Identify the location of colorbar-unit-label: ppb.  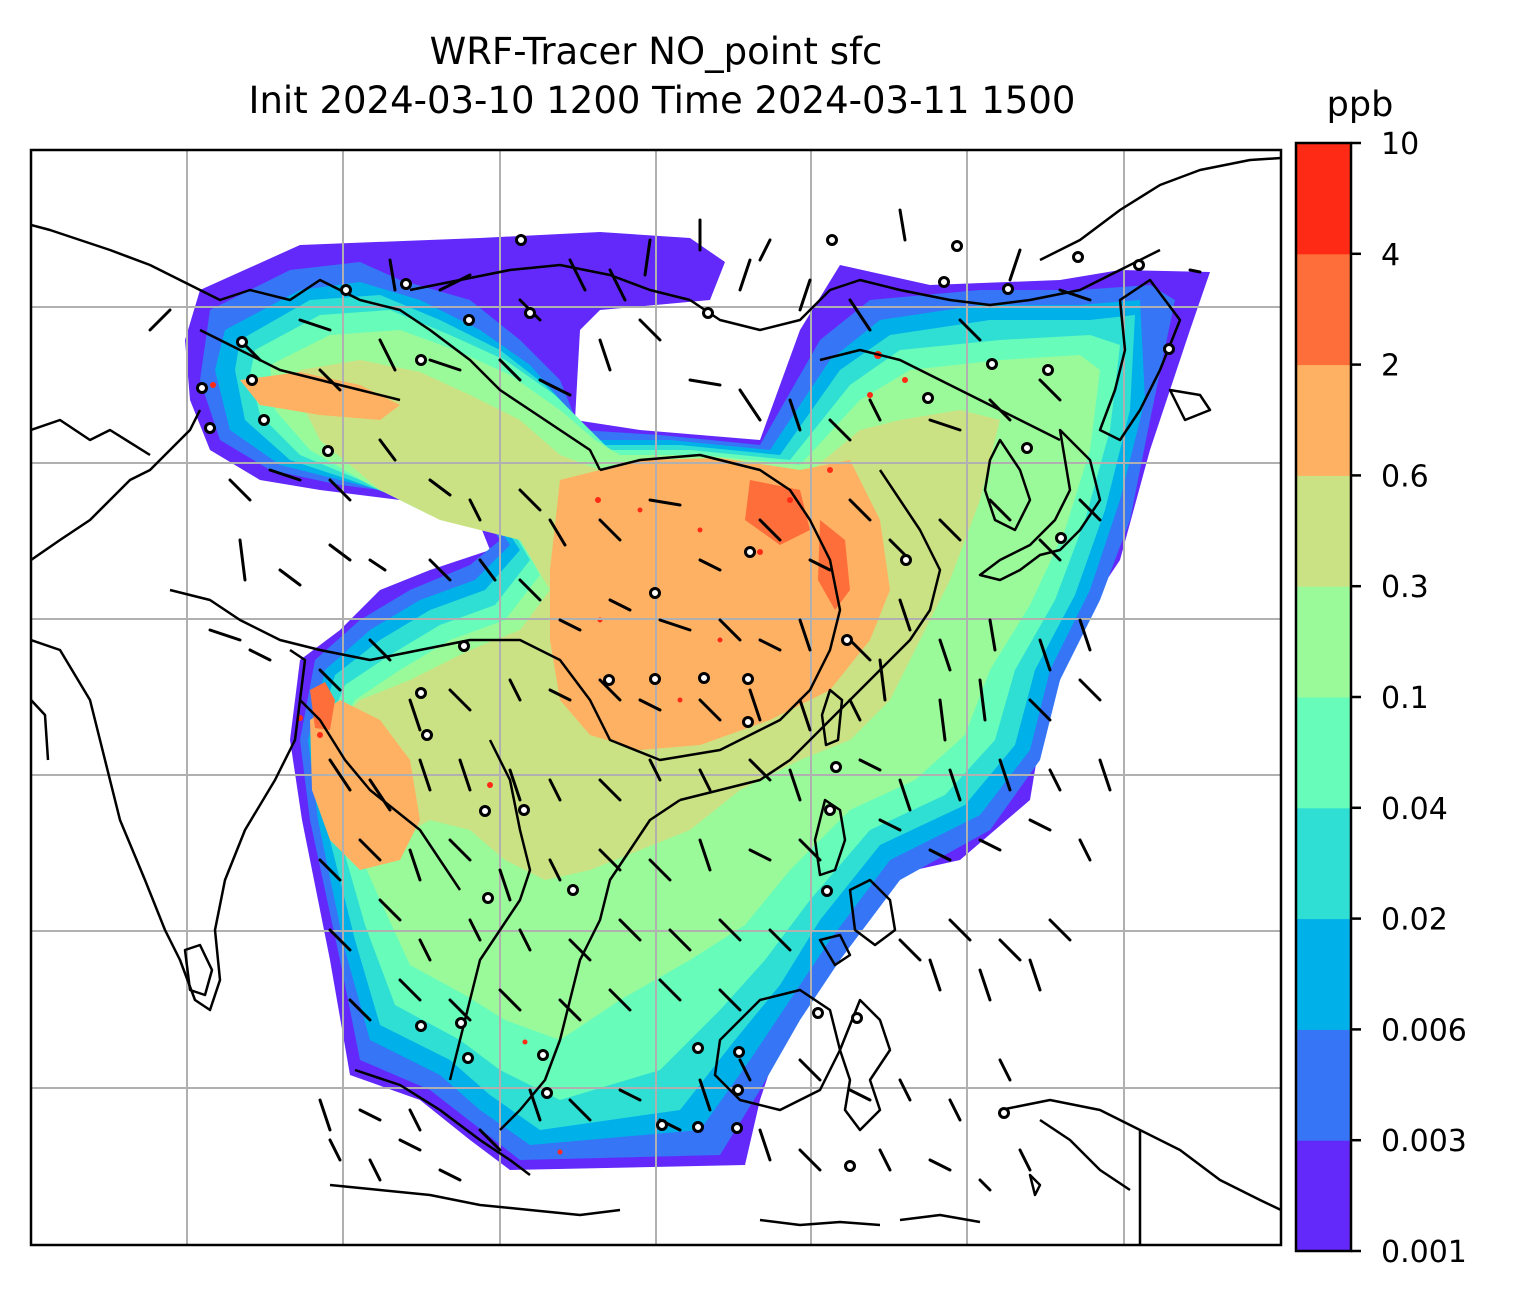
(1360, 105).